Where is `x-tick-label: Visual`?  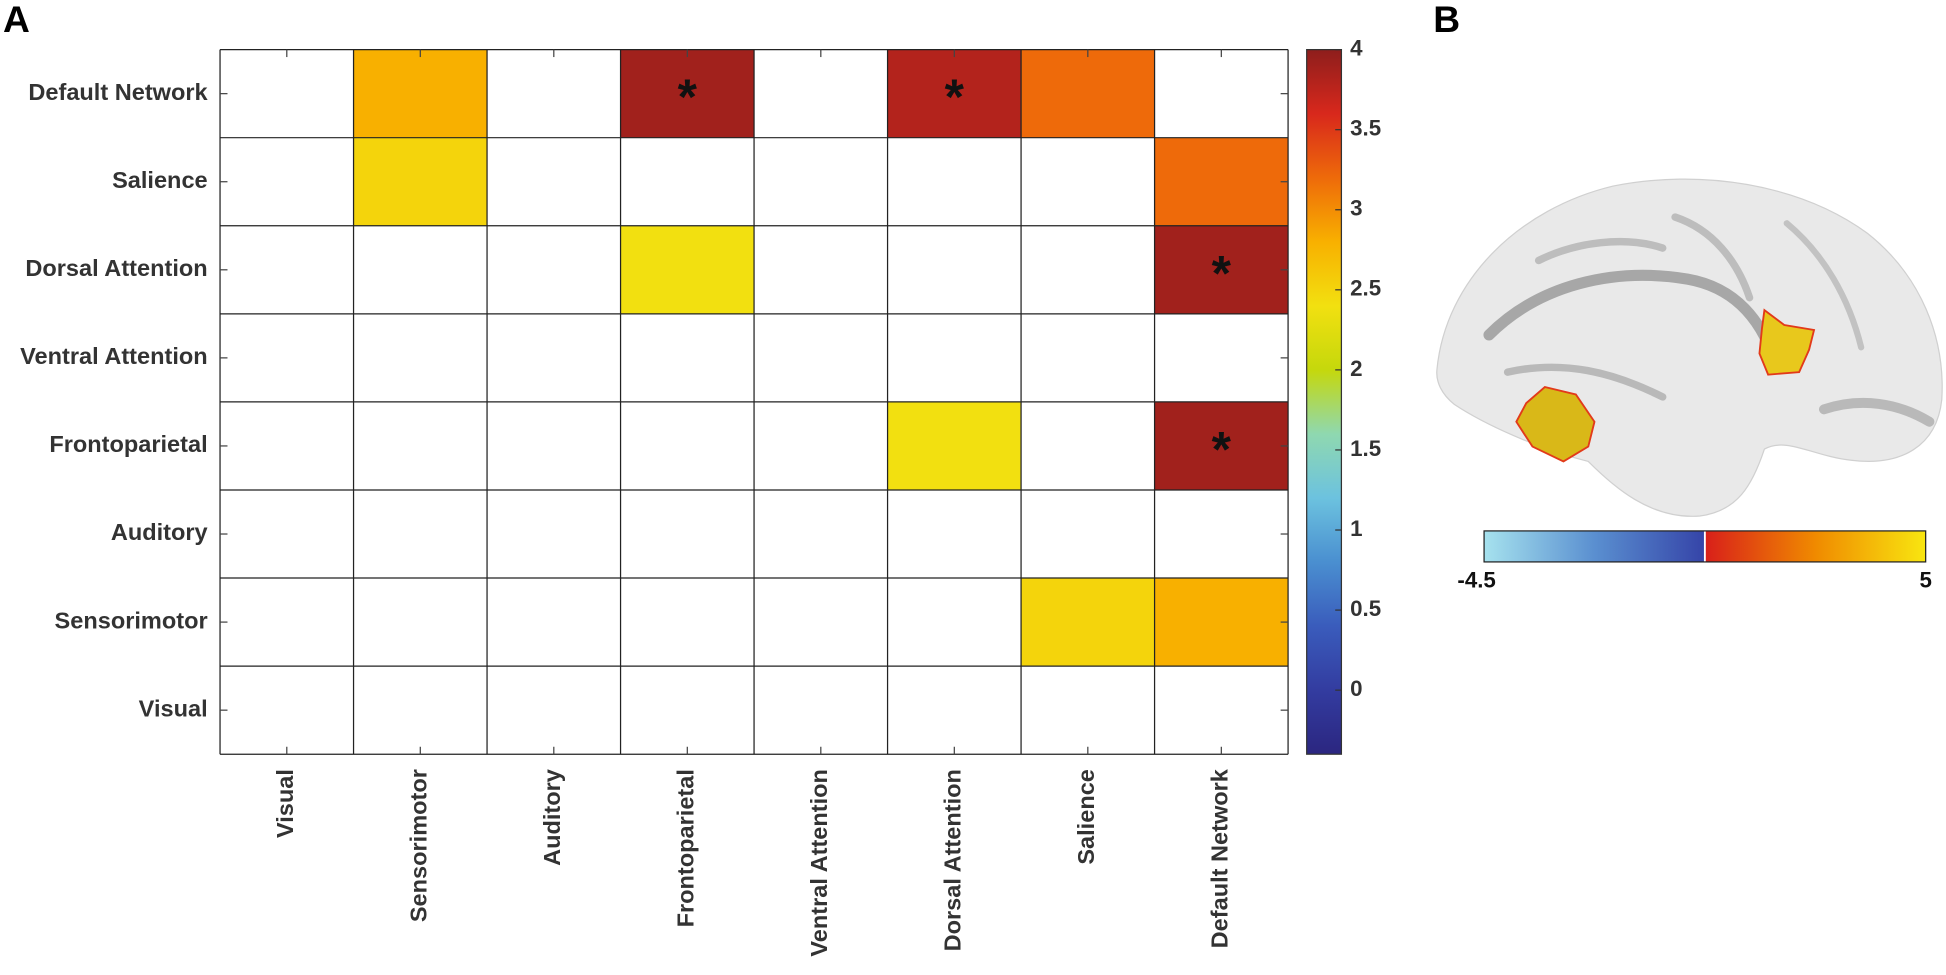 x-tick-label: Visual is located at coordinates (285, 803).